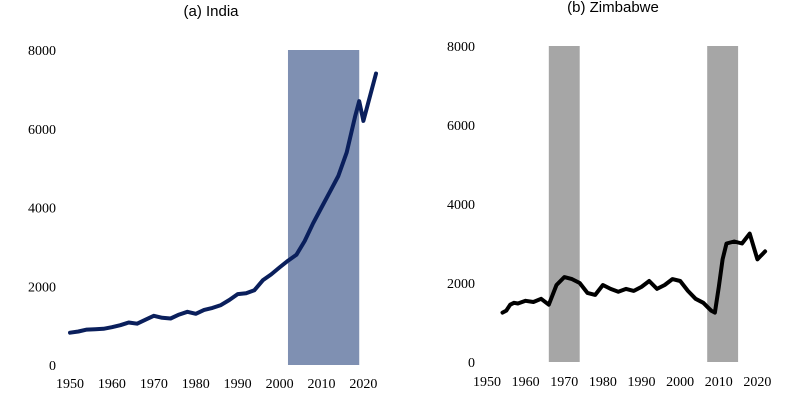 The image size is (812, 400). Describe the element at coordinates (526, 382) in the screenshot. I see `zimbabwe-x-tick-label: 1960` at that location.